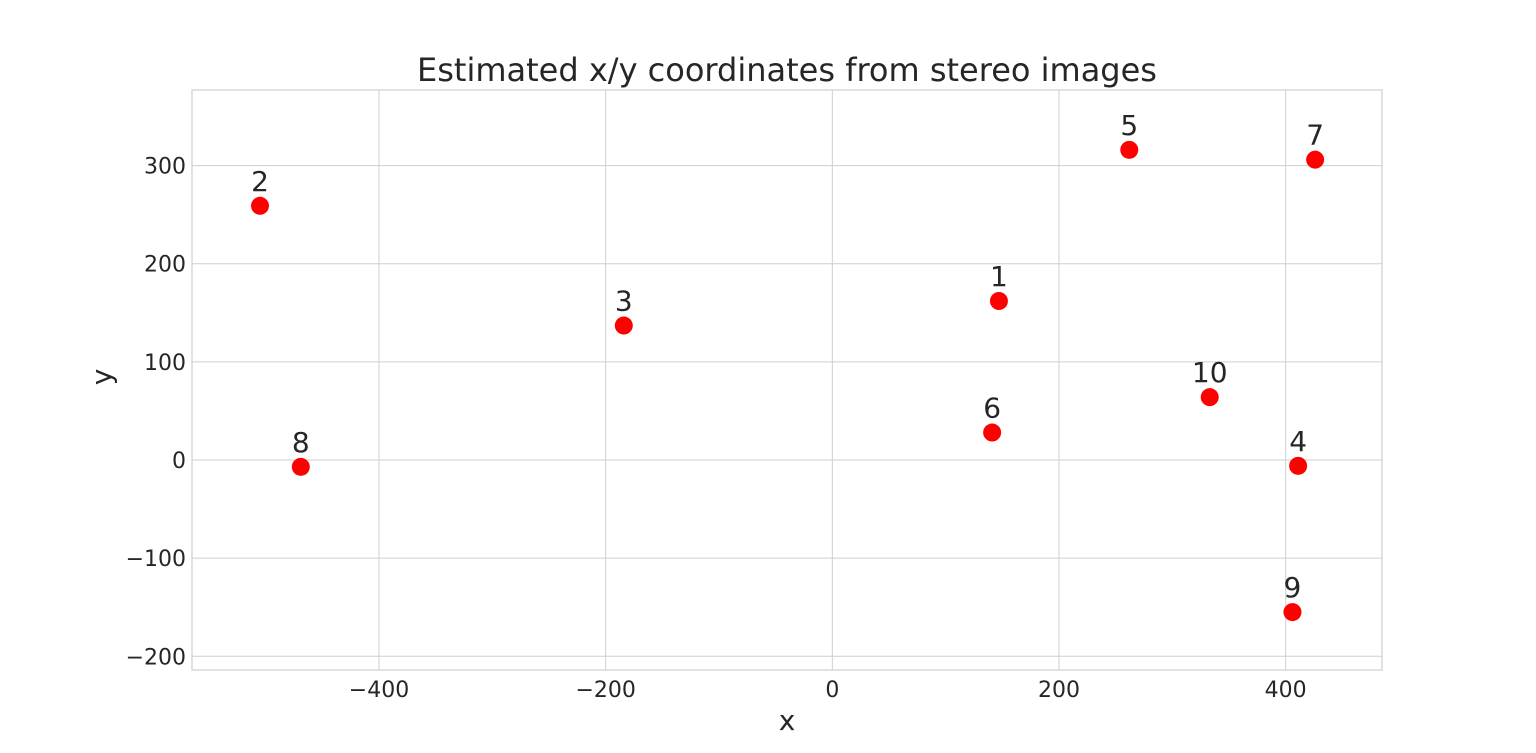  Describe the element at coordinates (787, 720) in the screenshot. I see `x-axis-label: x` at that location.